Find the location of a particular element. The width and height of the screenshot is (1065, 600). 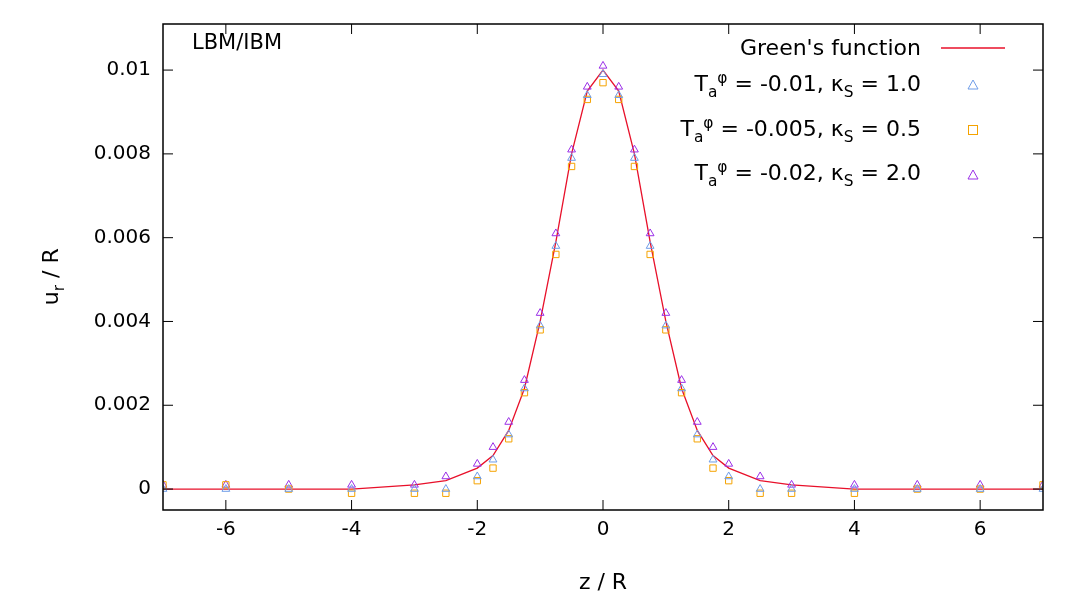

y-tick-label: 0.004 is located at coordinates (122, 319).